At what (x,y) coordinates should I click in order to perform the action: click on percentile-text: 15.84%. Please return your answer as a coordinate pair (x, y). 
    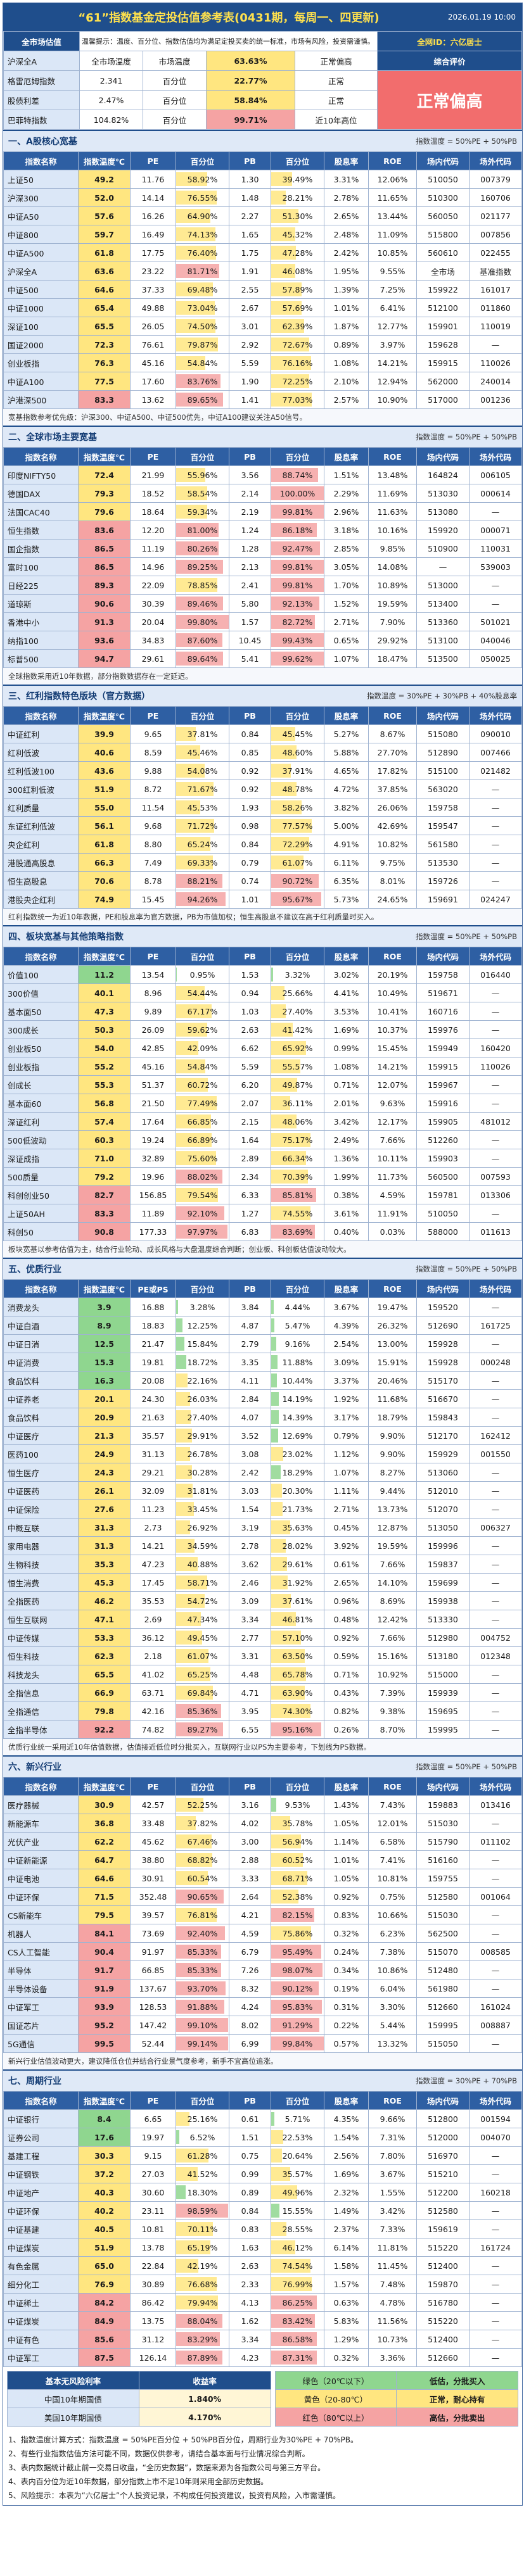
    Looking at the image, I should click on (202, 1344).